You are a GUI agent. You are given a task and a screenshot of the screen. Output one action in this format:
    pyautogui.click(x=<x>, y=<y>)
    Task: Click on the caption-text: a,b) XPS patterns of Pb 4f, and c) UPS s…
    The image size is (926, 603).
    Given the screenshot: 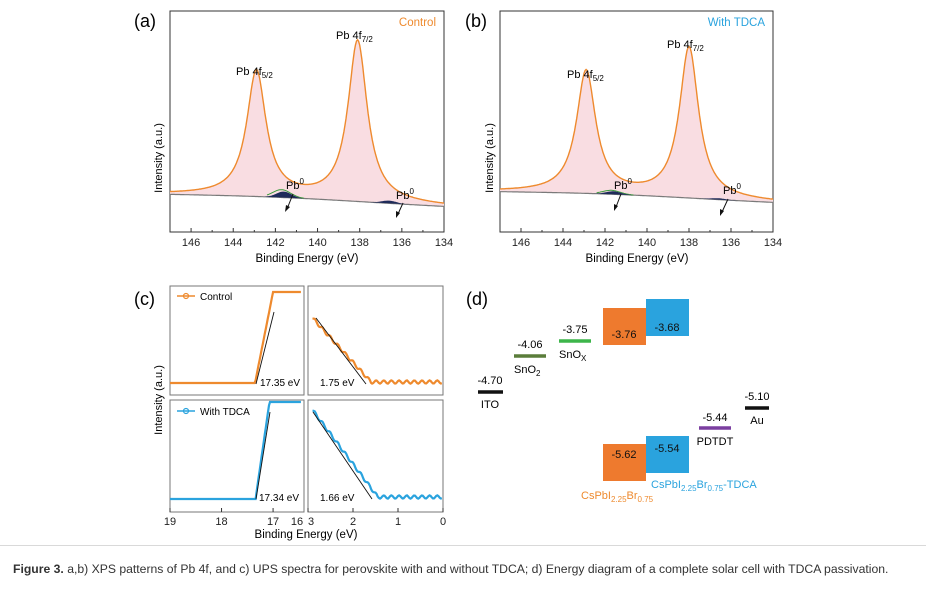 What is the action you would take?
    pyautogui.click(x=478, y=569)
    